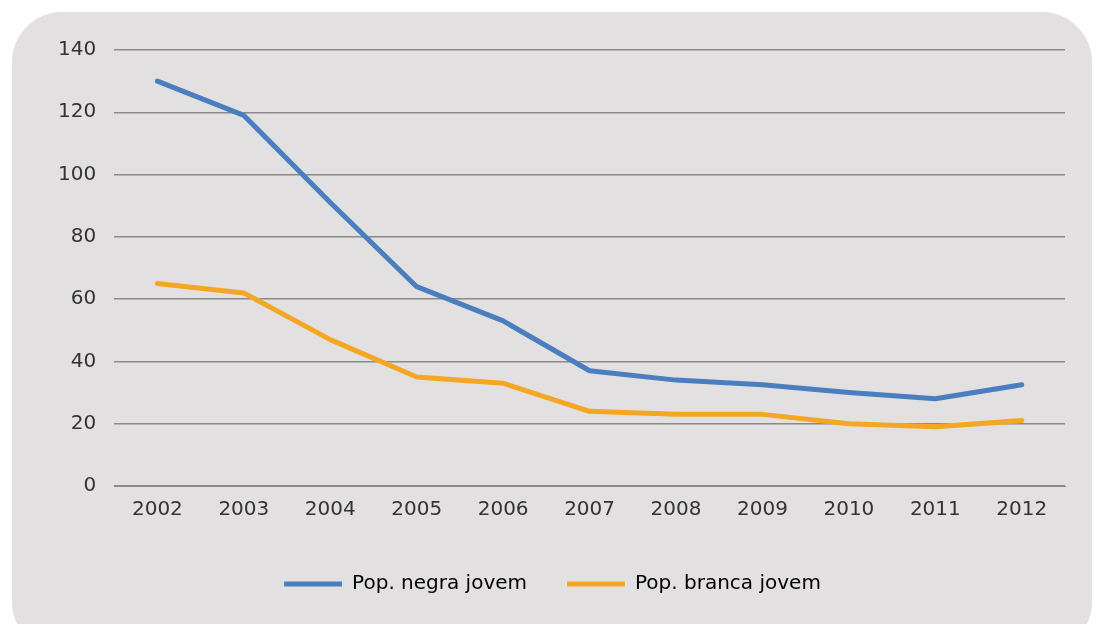 This screenshot has height=624, width=1095. What do you see at coordinates (244, 508) in the screenshot?
I see `x-tick-label: 2003` at bounding box center [244, 508].